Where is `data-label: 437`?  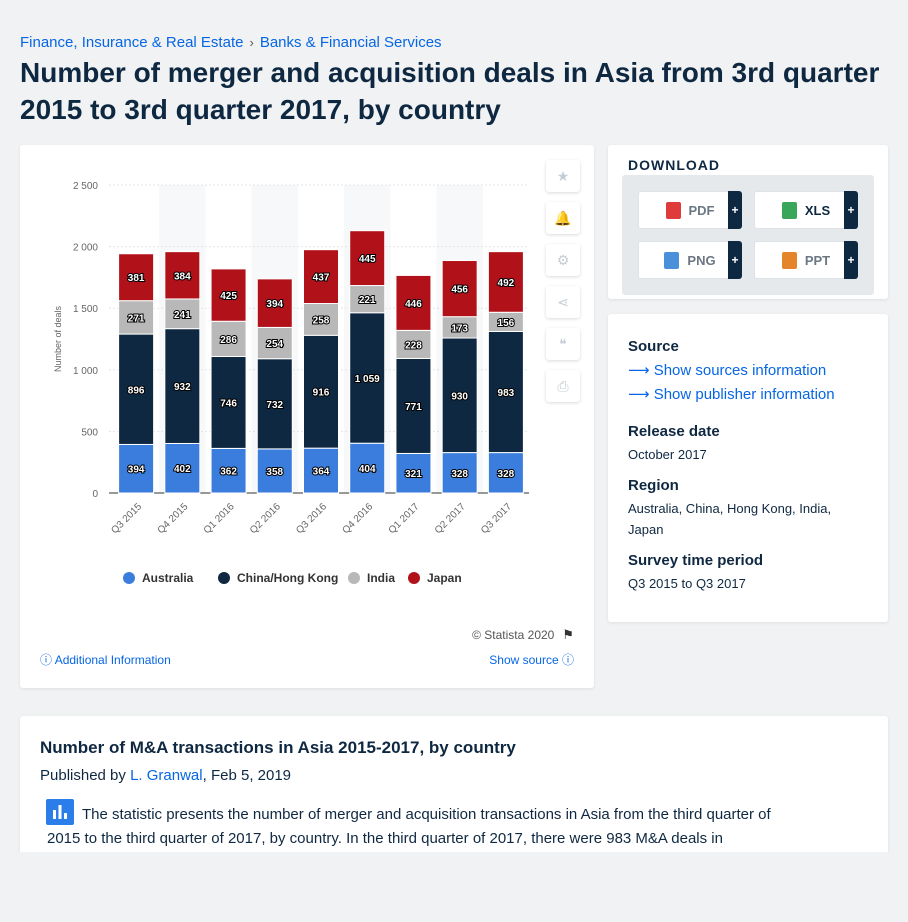
data-label: 437 is located at coordinates (321, 278).